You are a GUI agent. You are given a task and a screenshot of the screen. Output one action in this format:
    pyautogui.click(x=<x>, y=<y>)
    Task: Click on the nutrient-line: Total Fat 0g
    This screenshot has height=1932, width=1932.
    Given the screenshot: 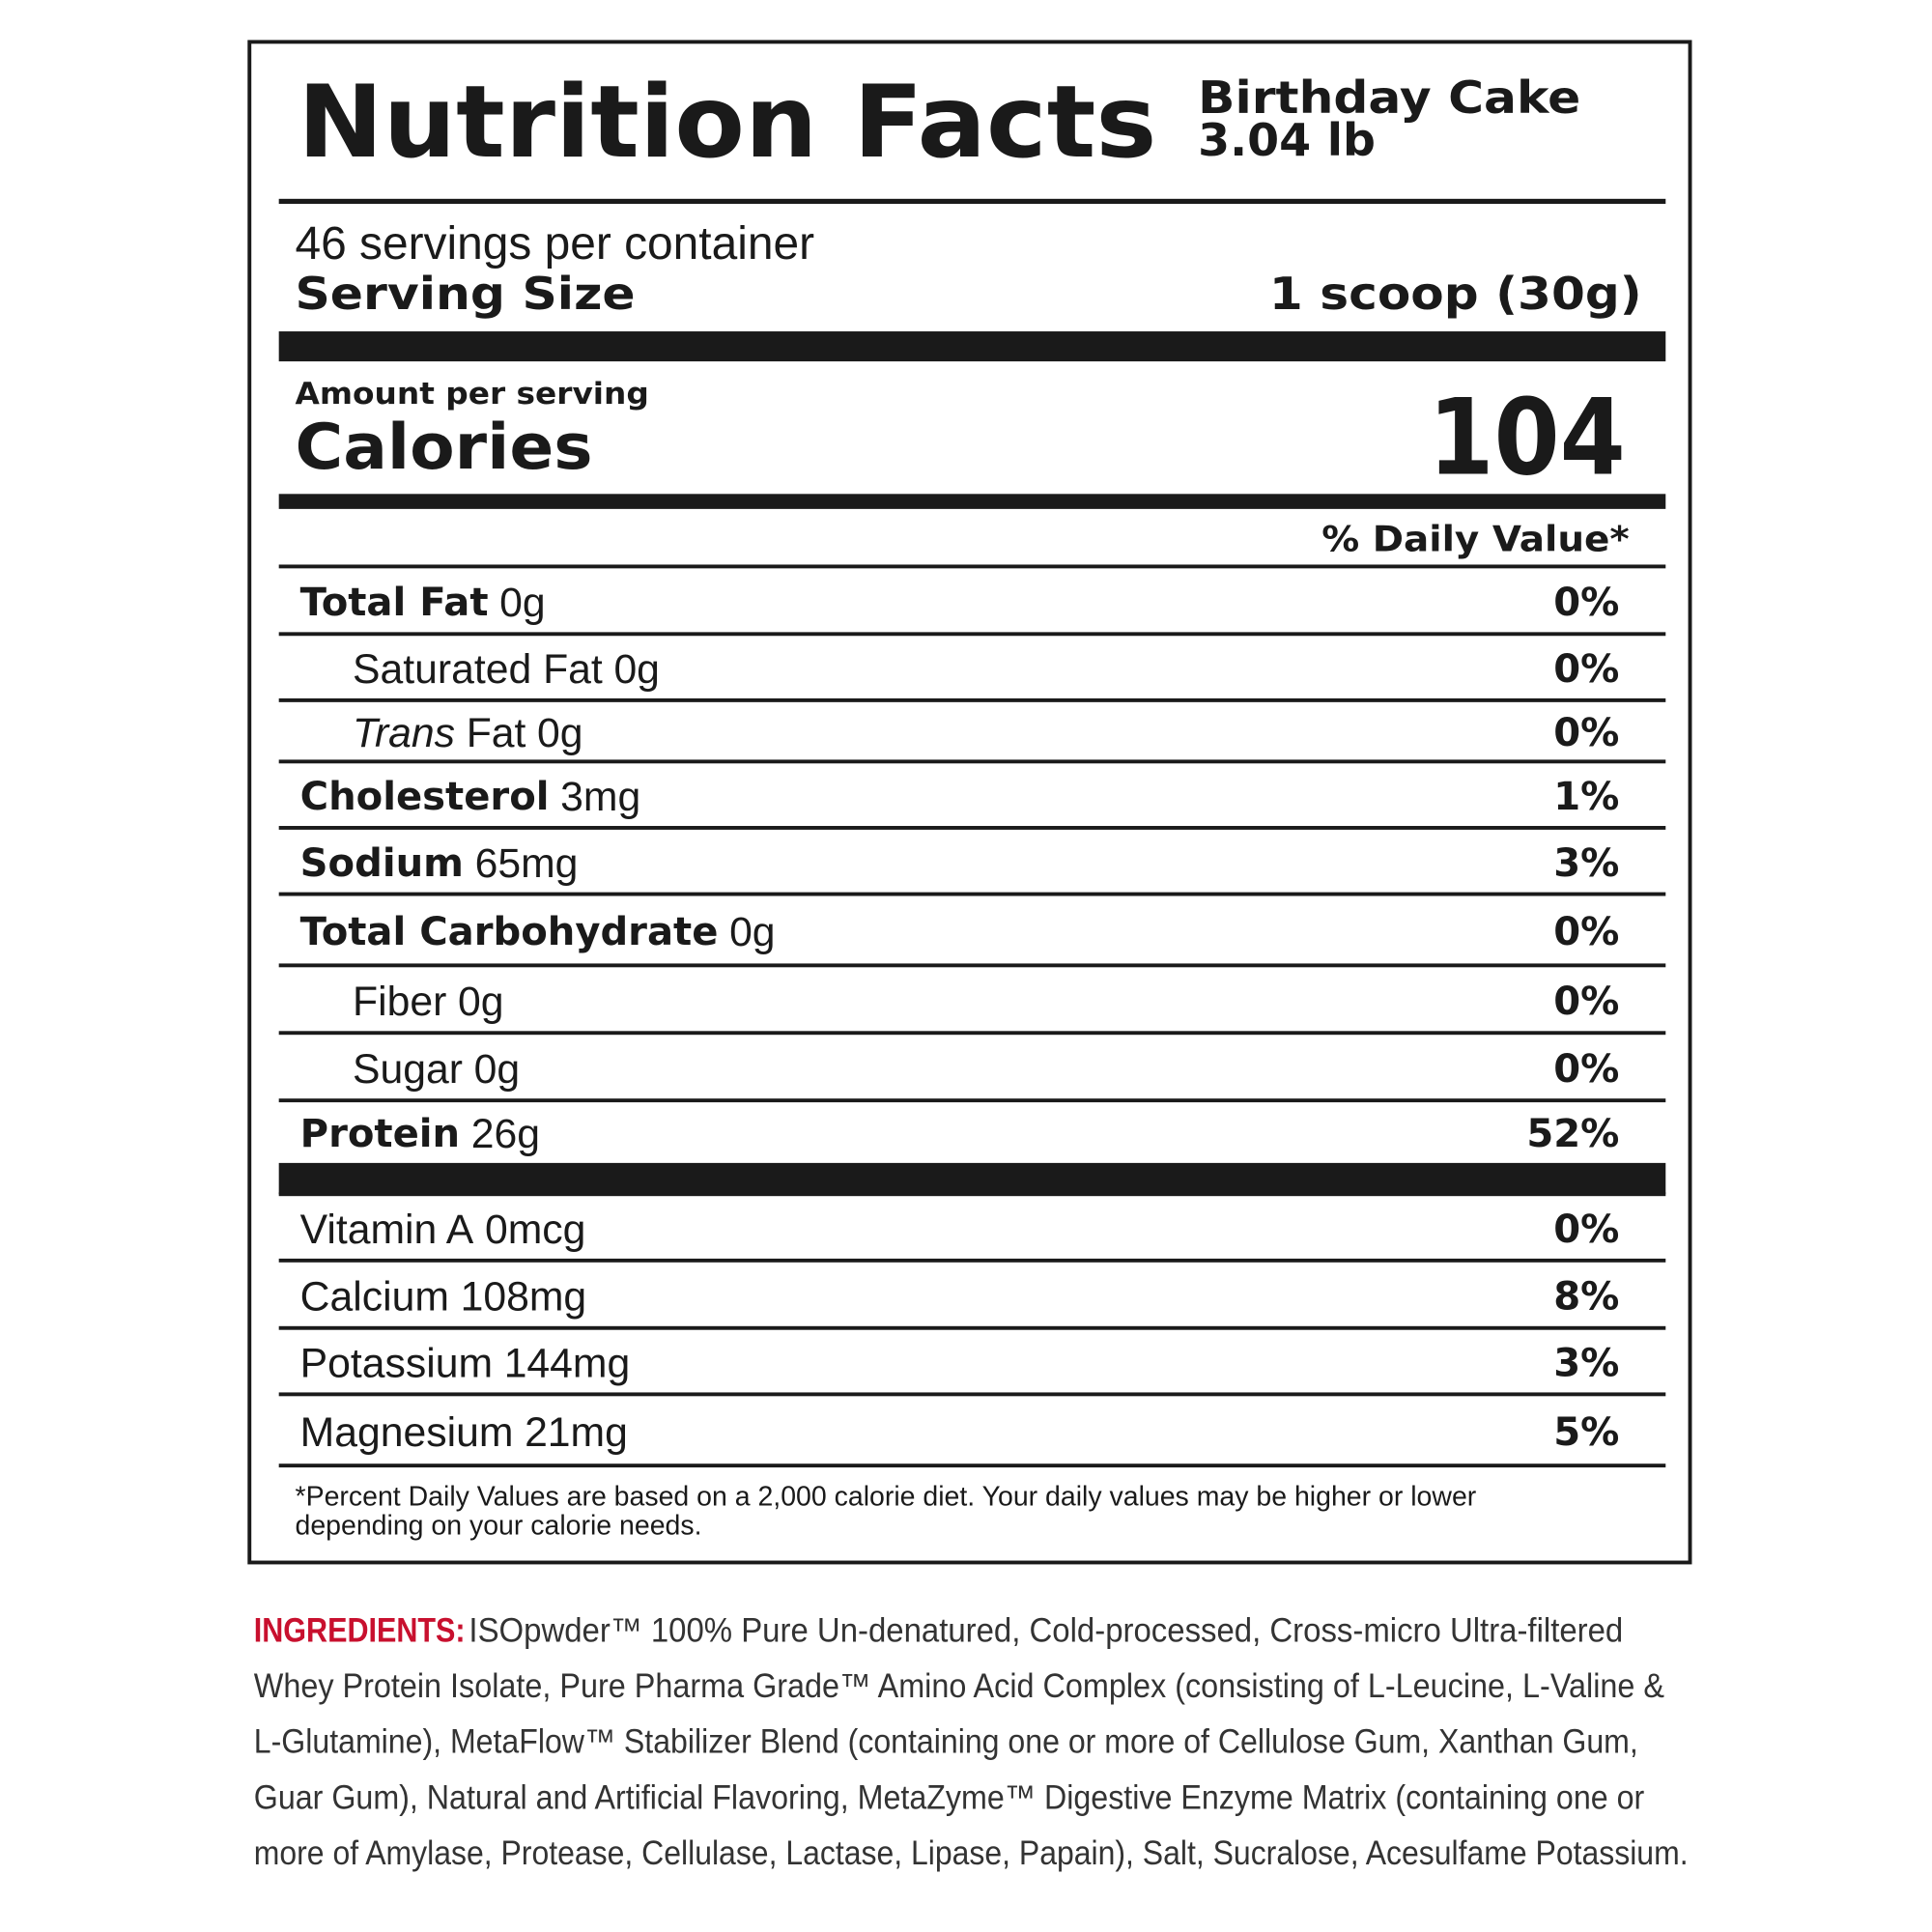 What is the action you would take?
    pyautogui.click(x=423, y=603)
    